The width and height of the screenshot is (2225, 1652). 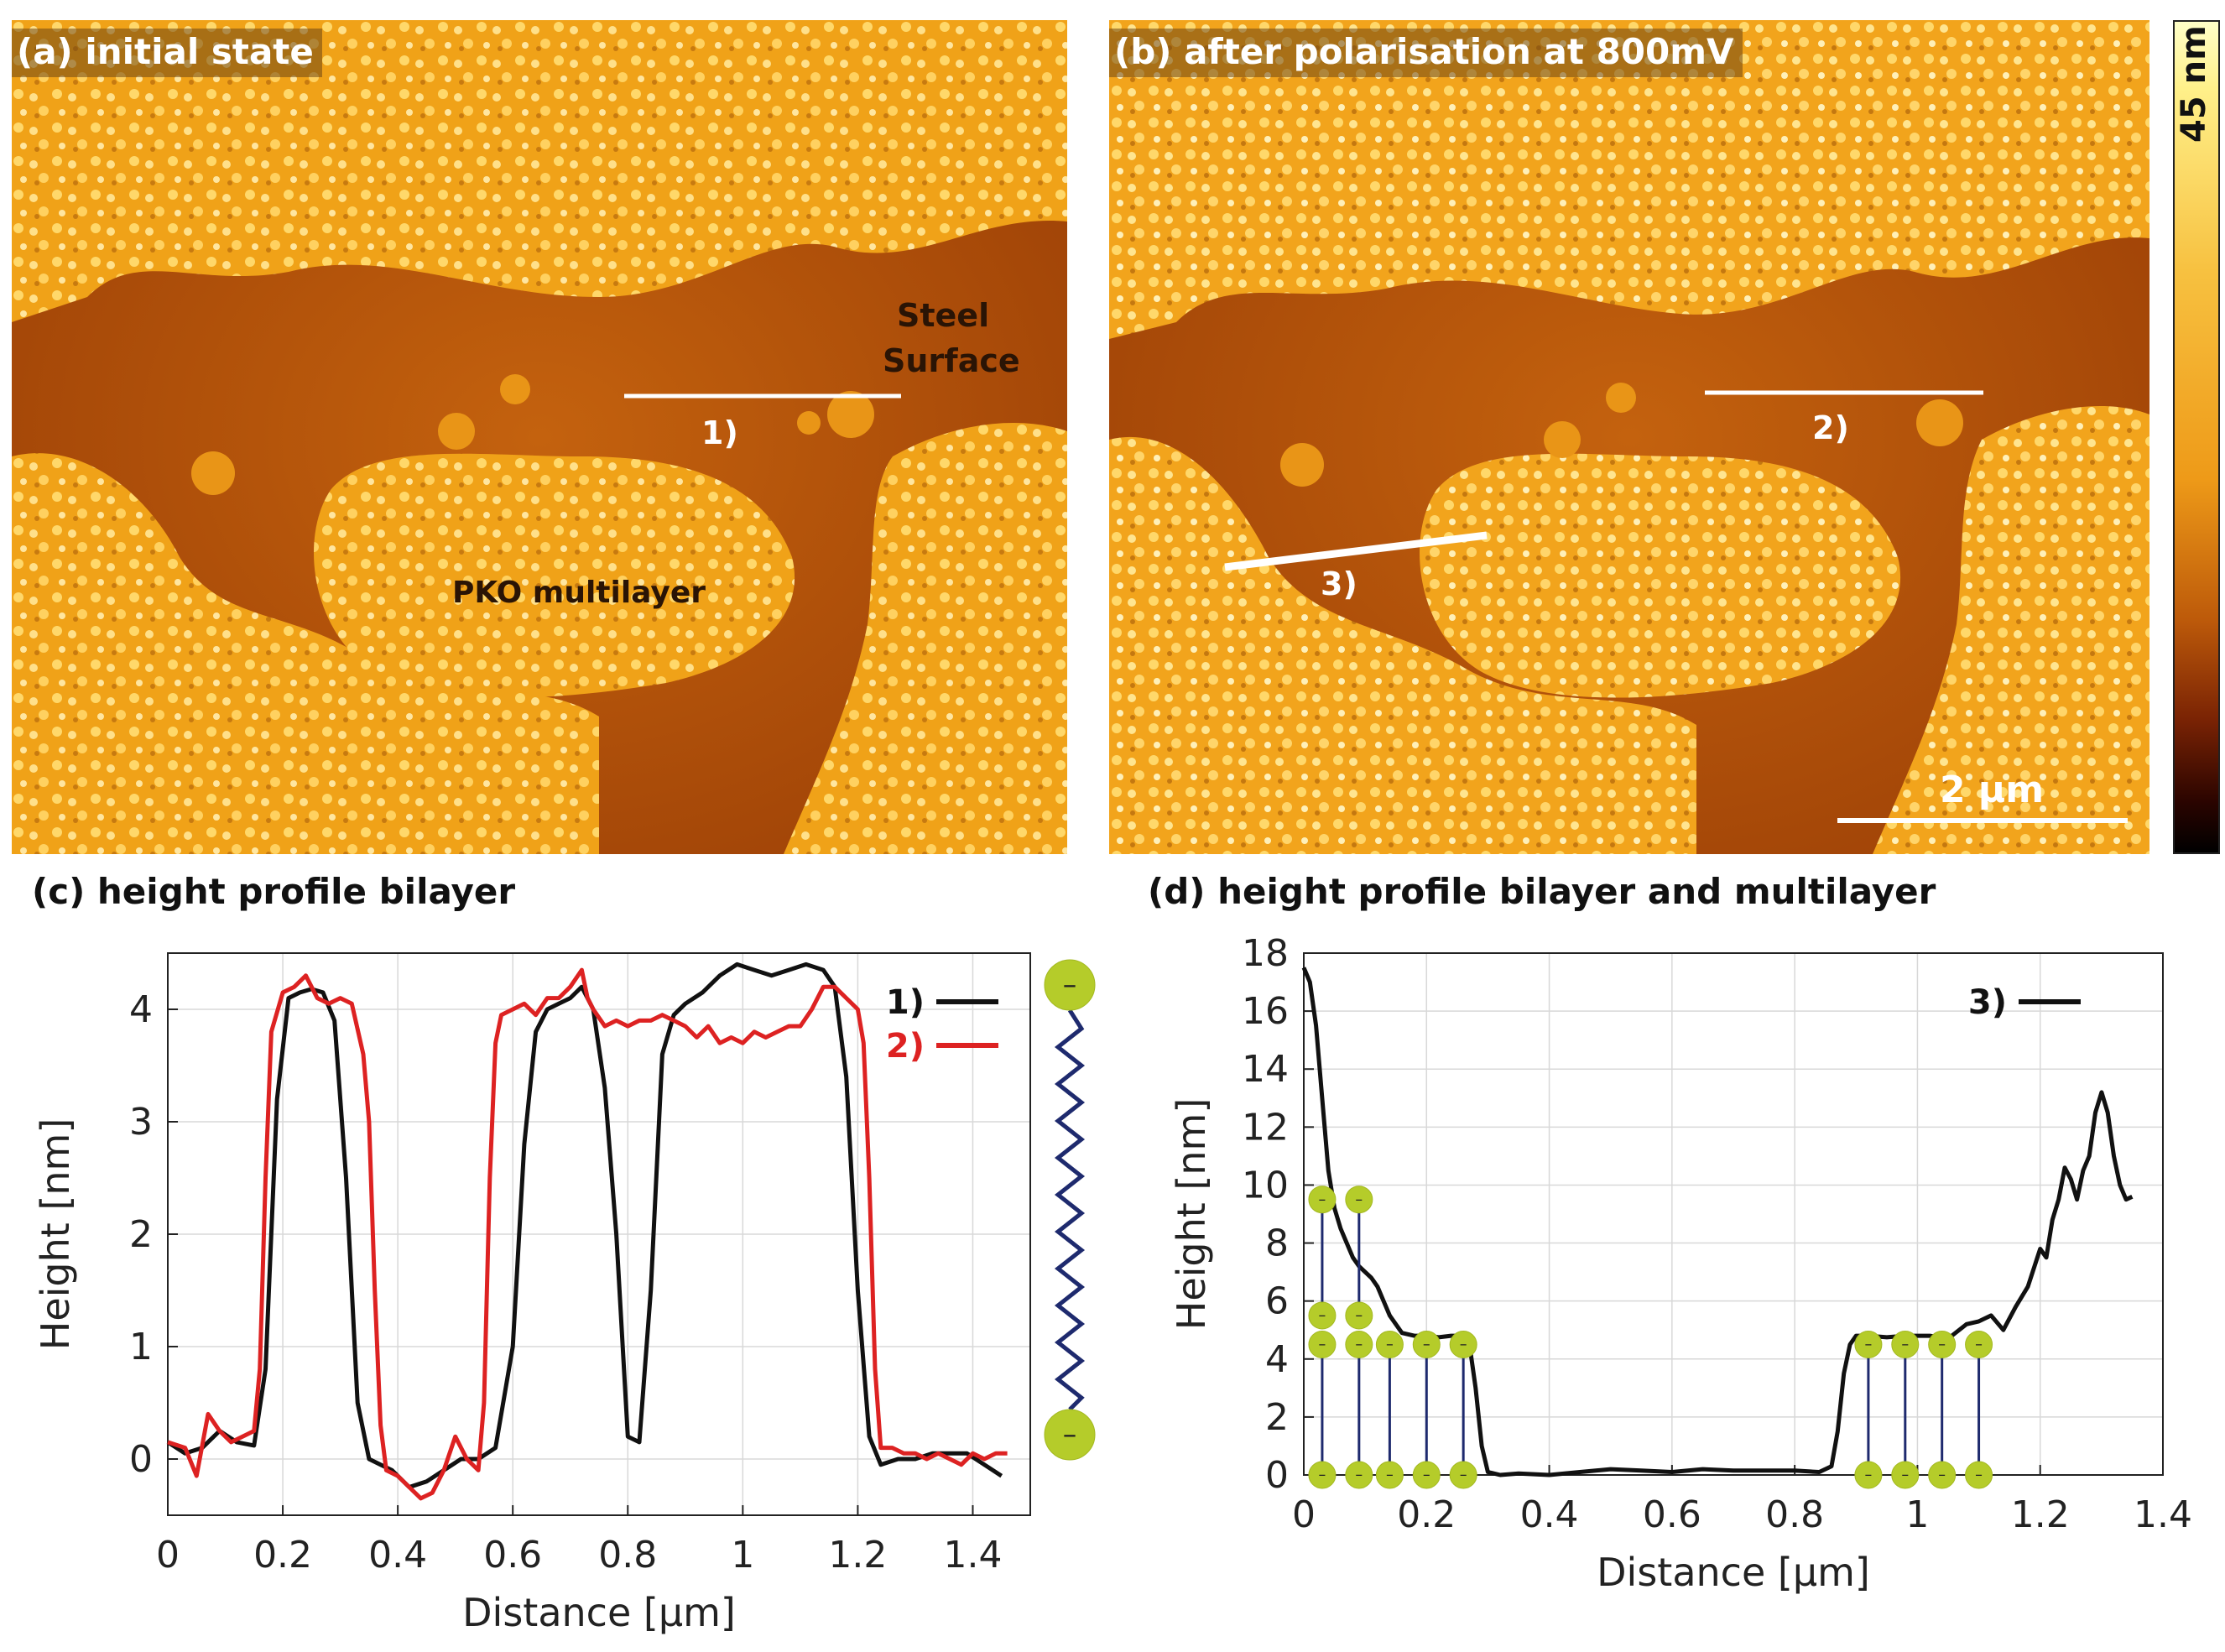 I want to click on y-tick-label: 1, so click(x=141, y=1347).